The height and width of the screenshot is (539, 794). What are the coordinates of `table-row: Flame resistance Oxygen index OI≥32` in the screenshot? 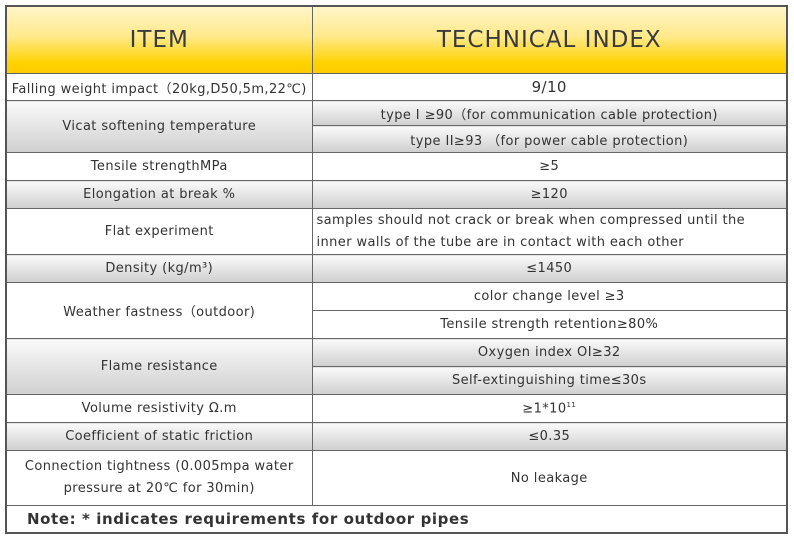 It's located at (396, 366).